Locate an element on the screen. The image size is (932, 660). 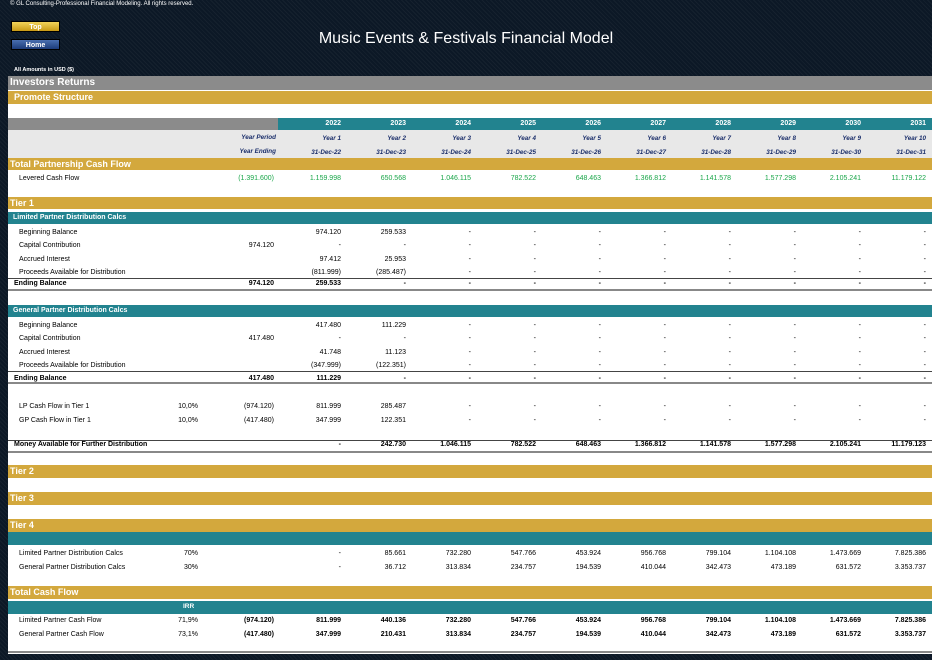
row-label: General Partner Cash Flow is located at coordinates (61, 634).